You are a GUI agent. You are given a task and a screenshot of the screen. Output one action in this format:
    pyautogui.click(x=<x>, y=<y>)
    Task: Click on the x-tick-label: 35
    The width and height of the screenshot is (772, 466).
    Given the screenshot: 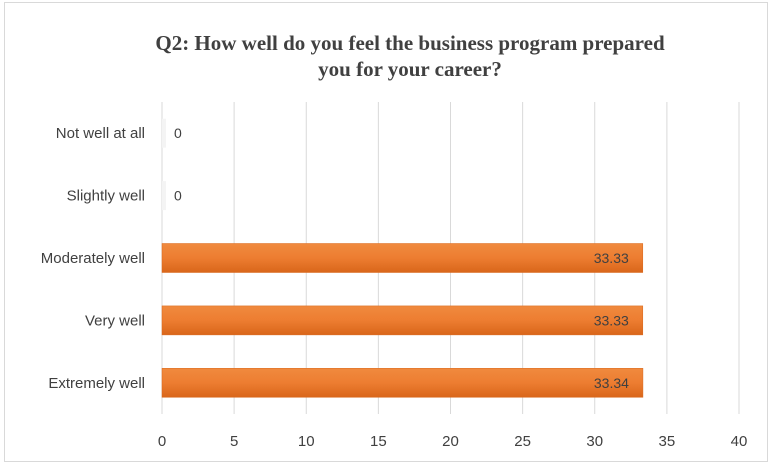 What is the action you would take?
    pyautogui.click(x=667, y=441)
    